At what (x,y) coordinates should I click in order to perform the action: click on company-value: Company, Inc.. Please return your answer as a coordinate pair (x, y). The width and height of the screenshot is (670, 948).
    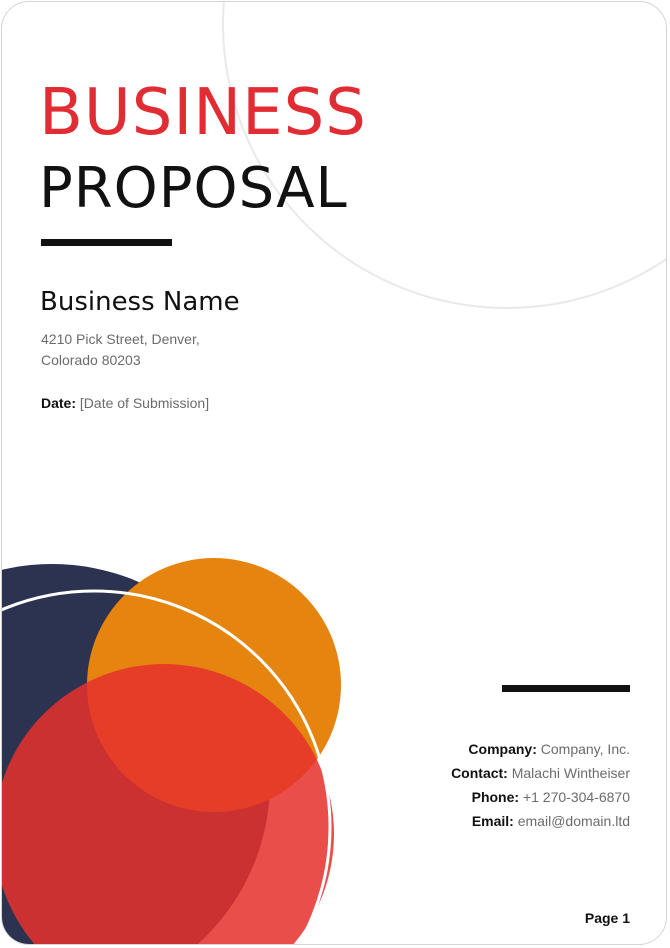
    Looking at the image, I should click on (585, 749).